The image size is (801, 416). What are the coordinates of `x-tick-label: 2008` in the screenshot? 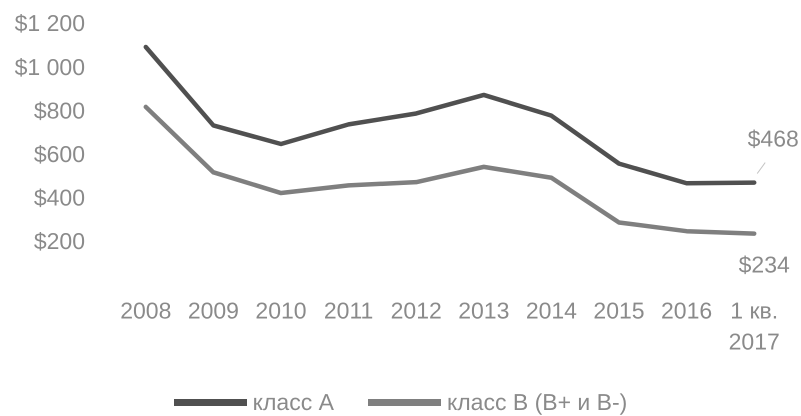 It's located at (146, 310).